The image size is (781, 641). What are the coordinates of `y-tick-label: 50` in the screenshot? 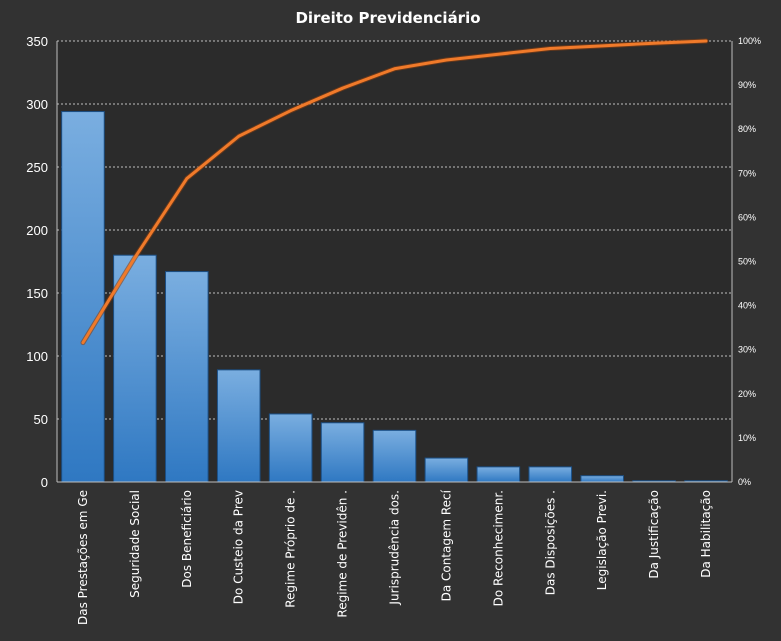 It's located at (41, 419).